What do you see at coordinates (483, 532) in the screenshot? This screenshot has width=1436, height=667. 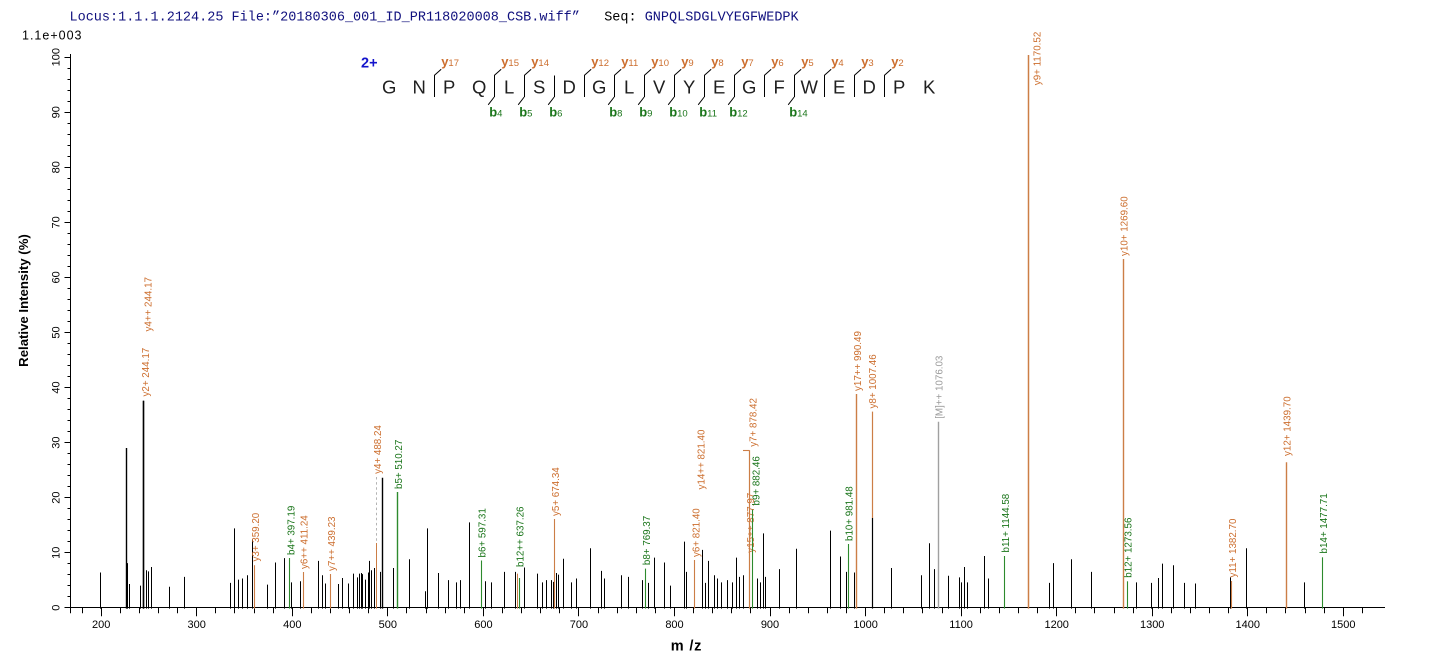 I see `svg-text: b6+ 597.31` at bounding box center [483, 532].